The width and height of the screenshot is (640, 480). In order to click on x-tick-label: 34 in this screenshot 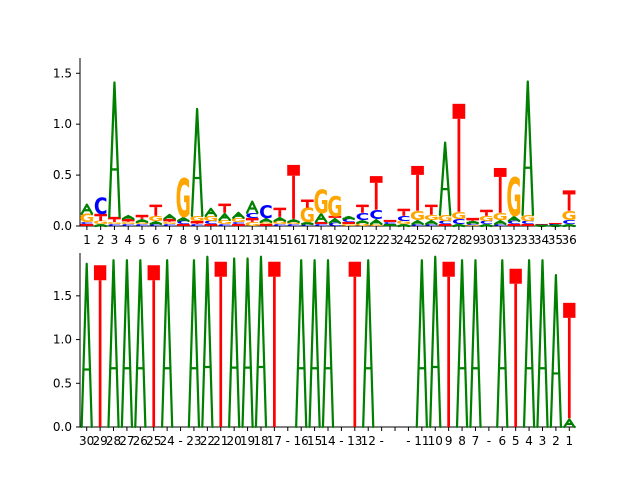, I will do `click(541, 240)`.